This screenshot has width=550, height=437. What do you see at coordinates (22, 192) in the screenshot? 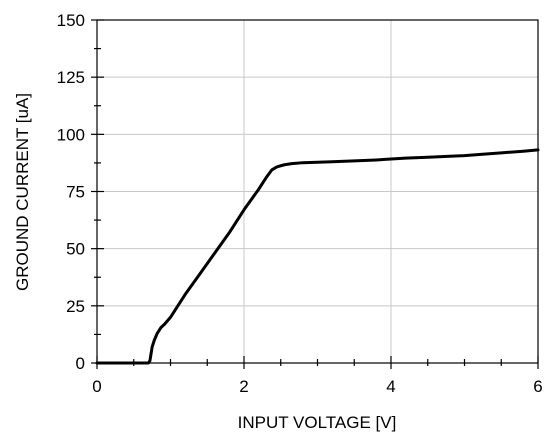
I see `y-axis-title: GROUND CURRENT [uA]` at bounding box center [22, 192].